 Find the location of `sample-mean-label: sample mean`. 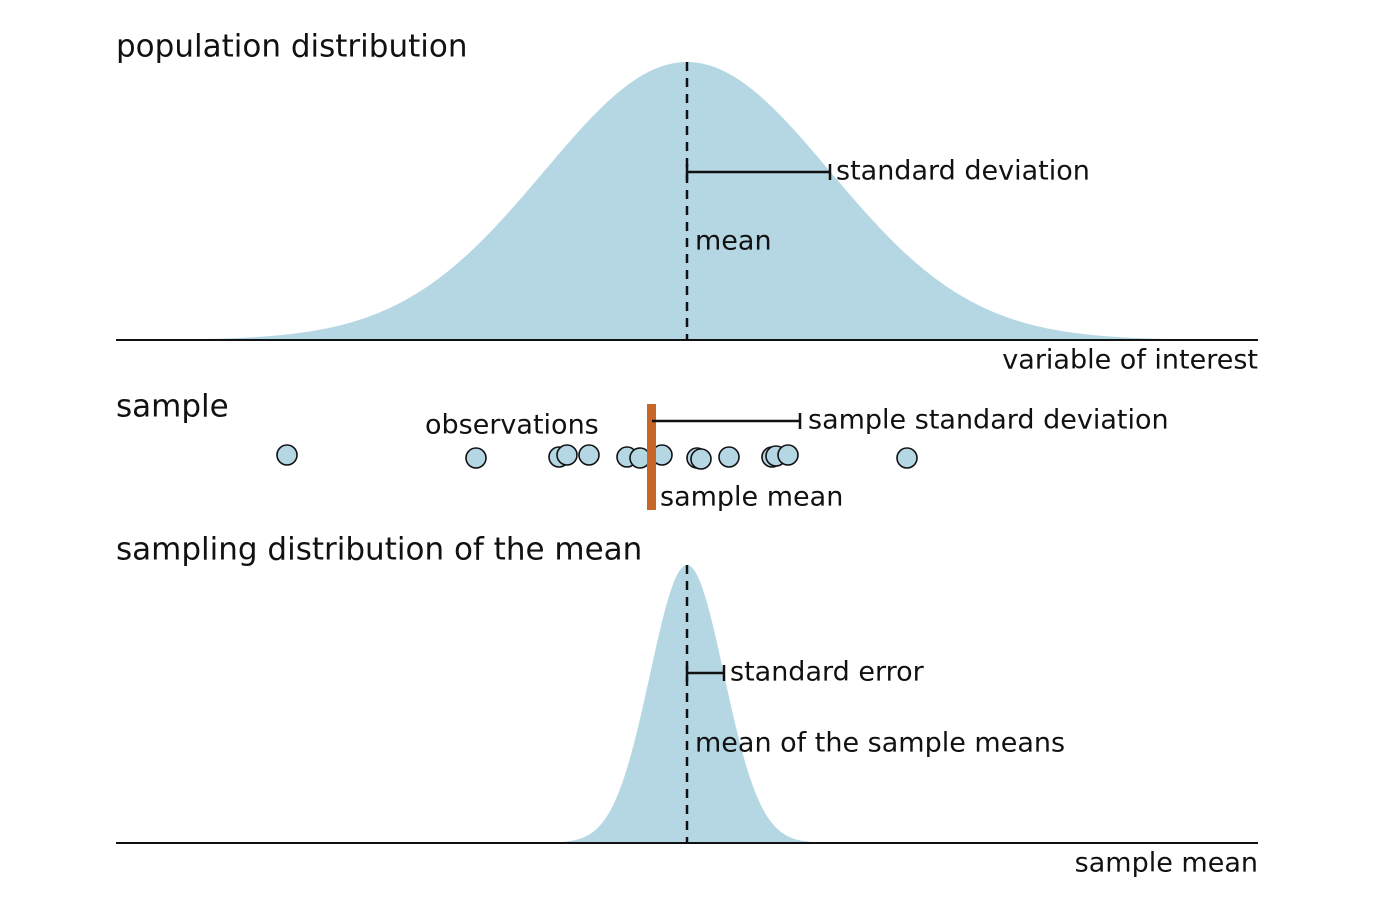

sample-mean-label: sample mean is located at coordinates (751, 497).